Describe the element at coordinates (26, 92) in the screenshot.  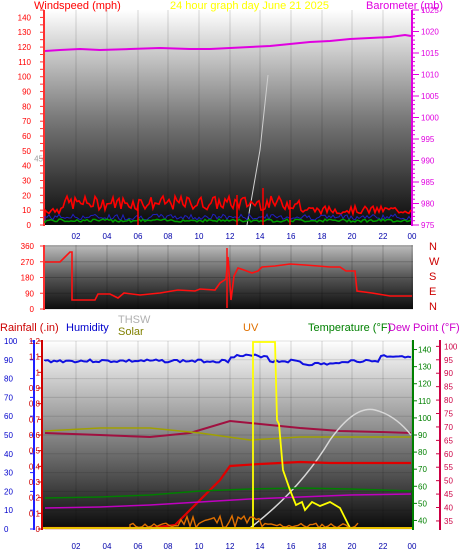
I see `wind-tick-label: 90` at that location.